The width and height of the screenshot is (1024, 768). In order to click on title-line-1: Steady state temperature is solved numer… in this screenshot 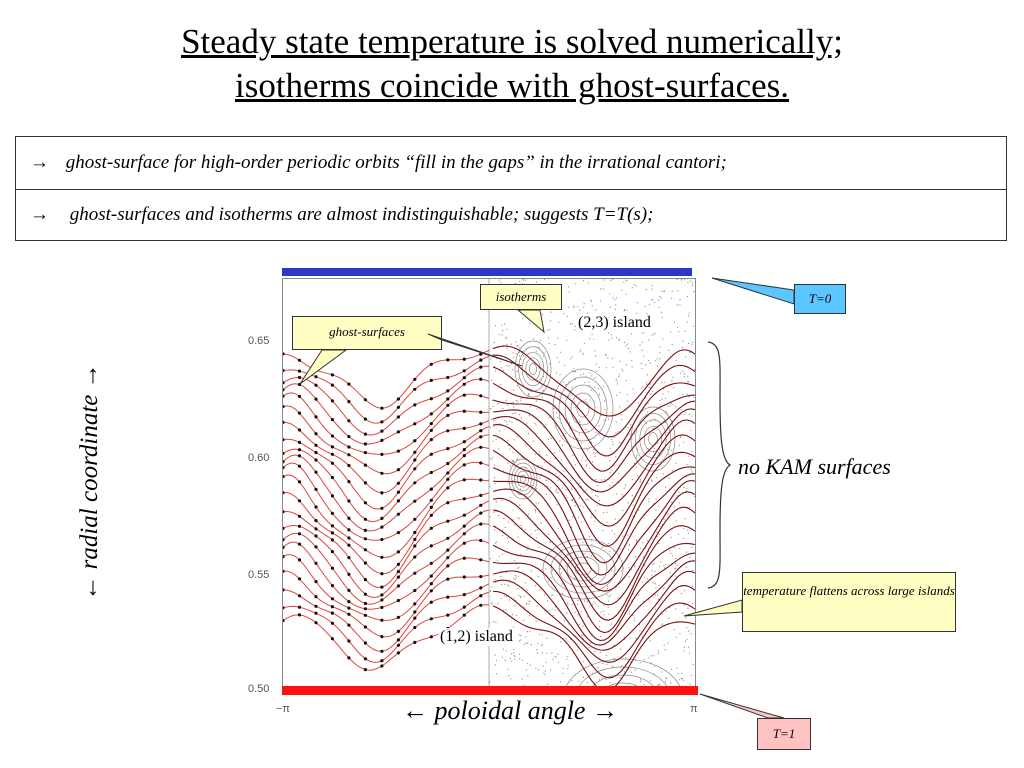, I will do `click(512, 41)`.